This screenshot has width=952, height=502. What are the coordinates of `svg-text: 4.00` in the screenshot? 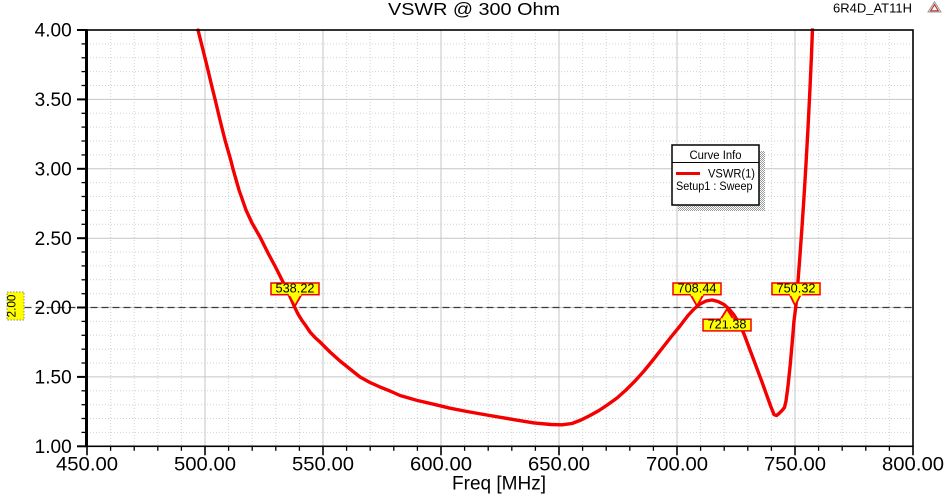 It's located at (53, 31).